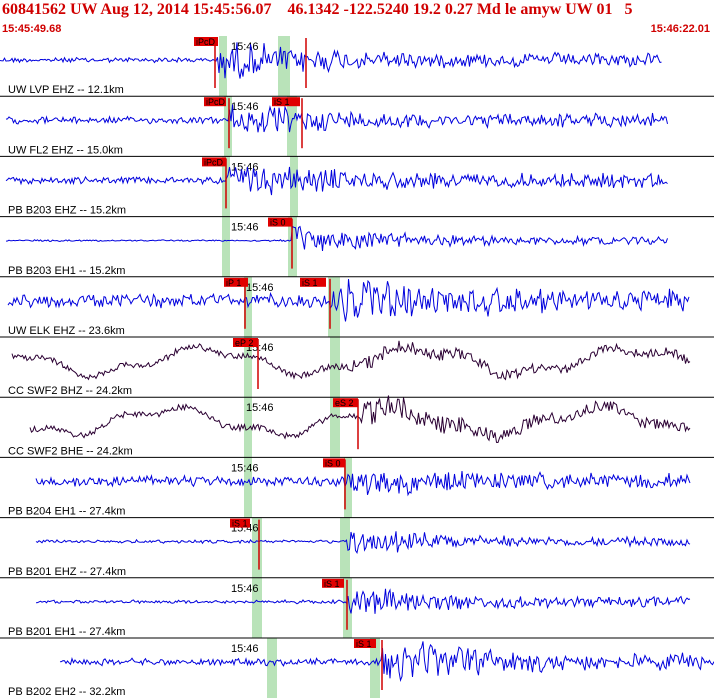 This screenshot has width=714, height=698. Describe the element at coordinates (66, 271) in the screenshot. I see `channel-label: PB B203 EH1 -- 15.2km` at that location.